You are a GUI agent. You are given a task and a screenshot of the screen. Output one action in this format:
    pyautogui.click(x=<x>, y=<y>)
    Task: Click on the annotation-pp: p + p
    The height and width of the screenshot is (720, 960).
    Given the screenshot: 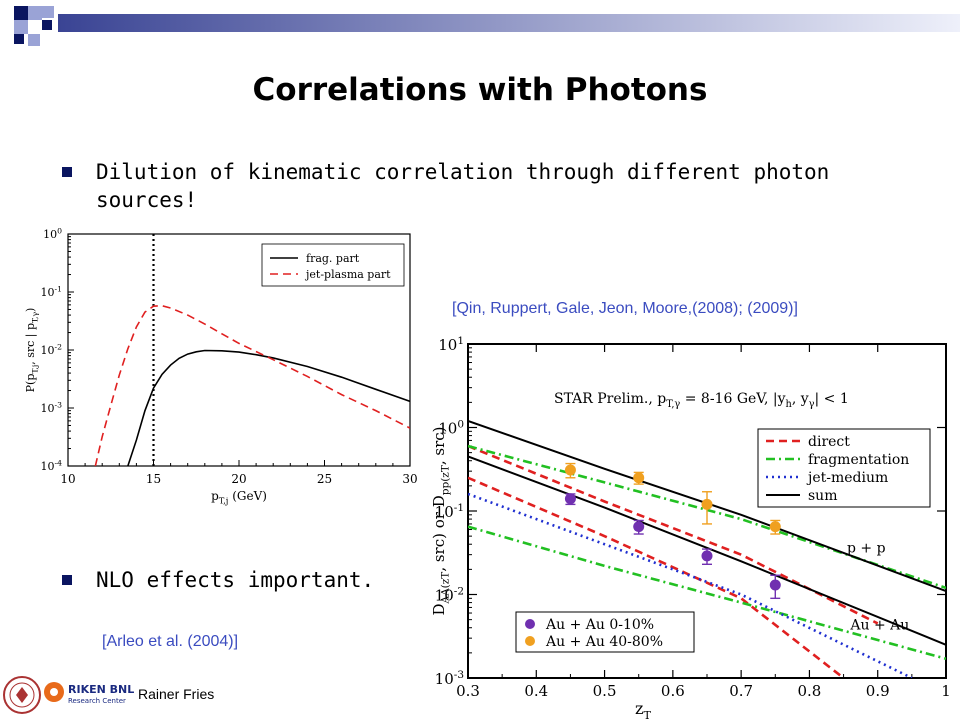 What is the action you would take?
    pyautogui.click(x=866, y=548)
    